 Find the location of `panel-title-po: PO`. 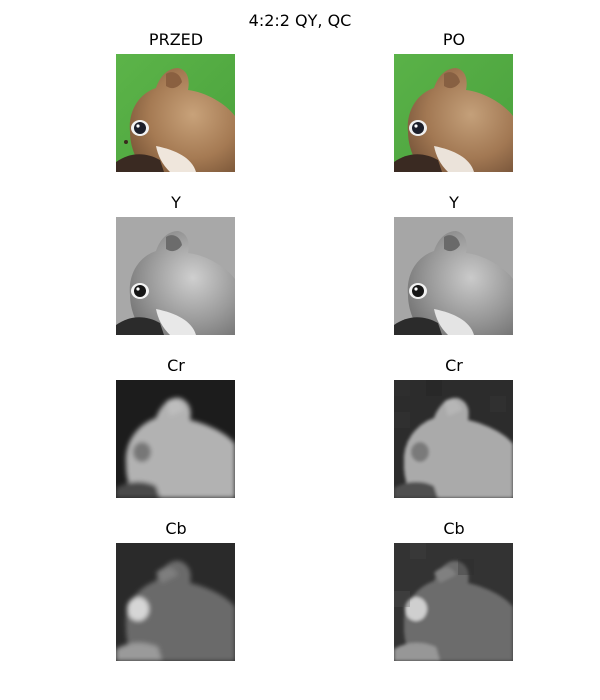

panel-title-po: PO is located at coordinates (454, 39).